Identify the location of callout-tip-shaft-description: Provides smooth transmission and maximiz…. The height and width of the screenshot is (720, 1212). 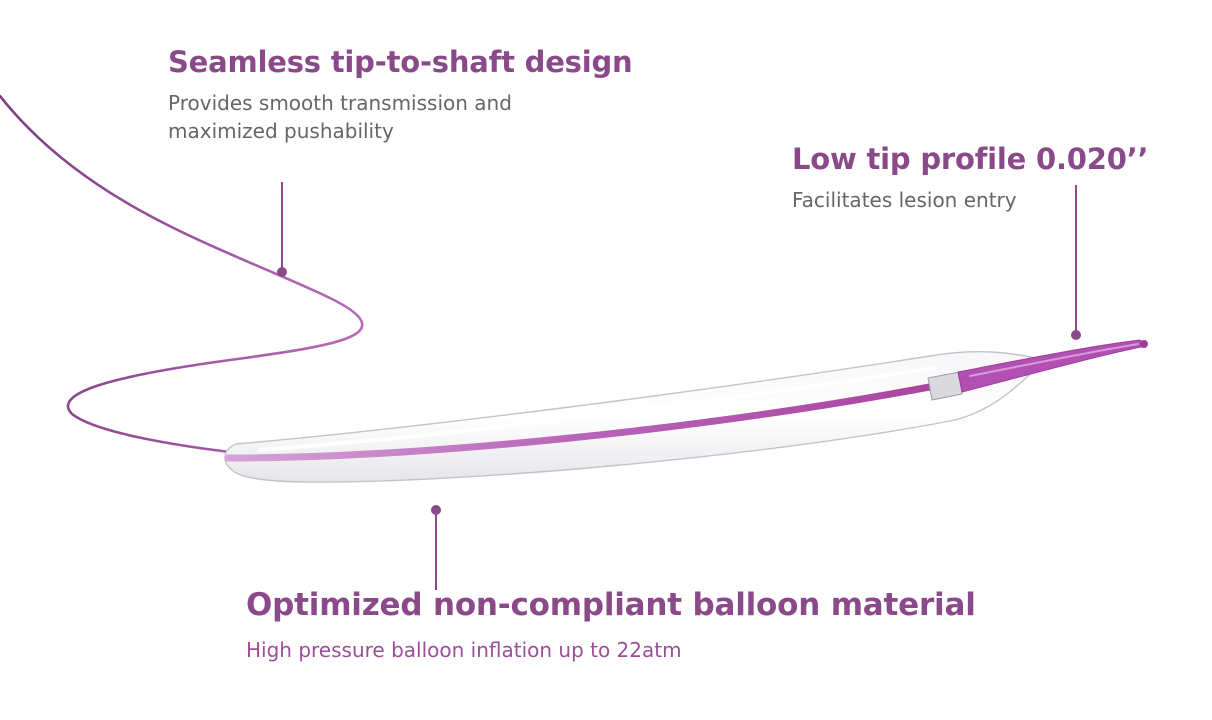
(340, 117).